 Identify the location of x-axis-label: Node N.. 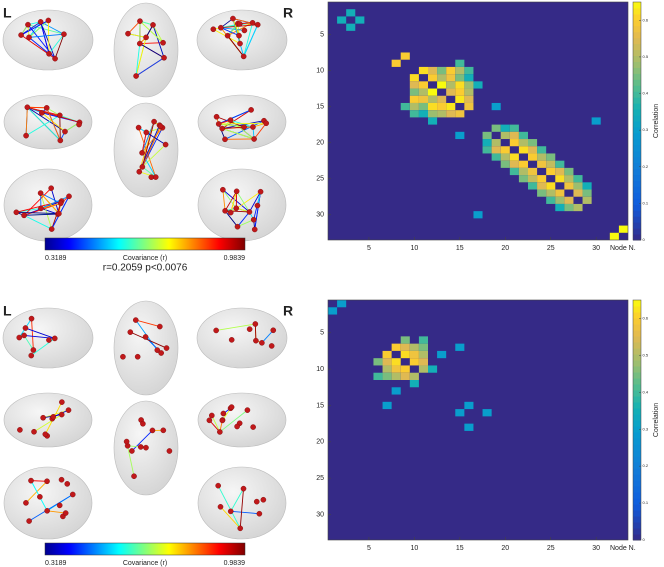
(623, 248).